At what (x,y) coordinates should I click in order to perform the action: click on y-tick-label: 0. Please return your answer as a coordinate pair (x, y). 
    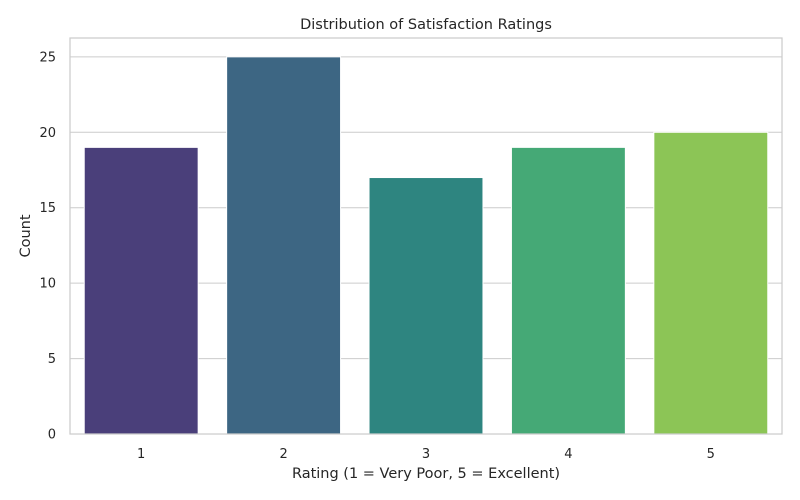
    Looking at the image, I should click on (52, 435).